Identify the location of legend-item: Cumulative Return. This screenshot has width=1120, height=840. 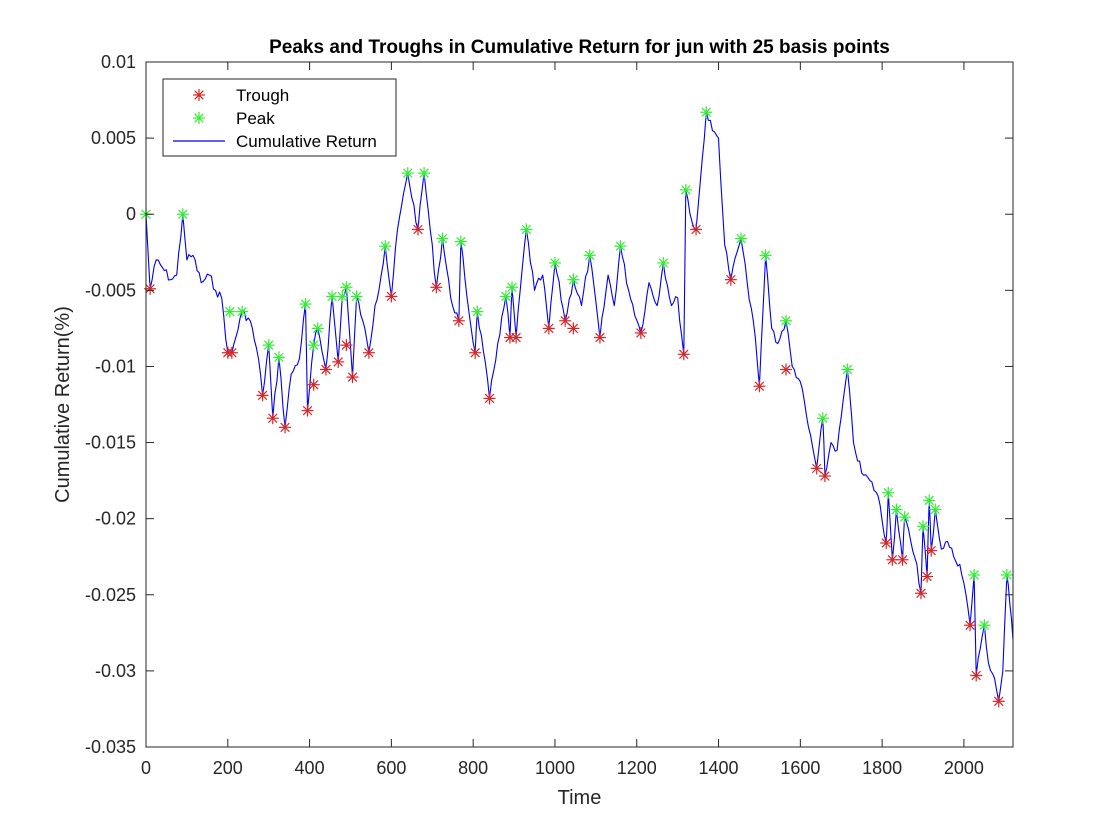
(275, 141).